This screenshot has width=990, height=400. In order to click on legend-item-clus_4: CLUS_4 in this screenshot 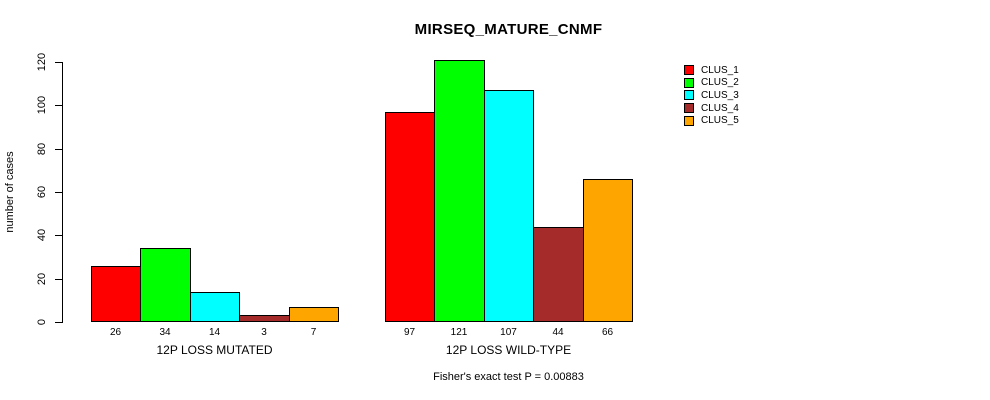, I will do `click(711, 108)`.